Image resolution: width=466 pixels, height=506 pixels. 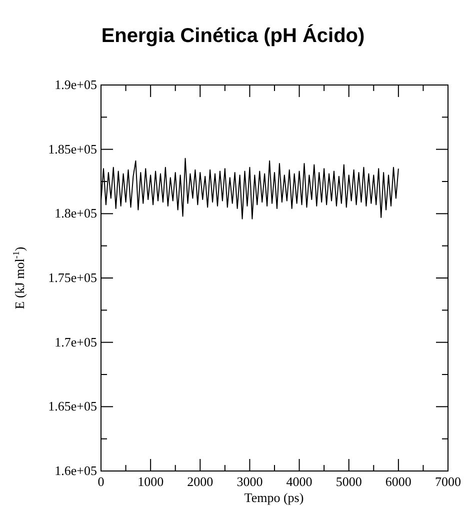 I want to click on x-tick-label: 4000, so click(x=299, y=481).